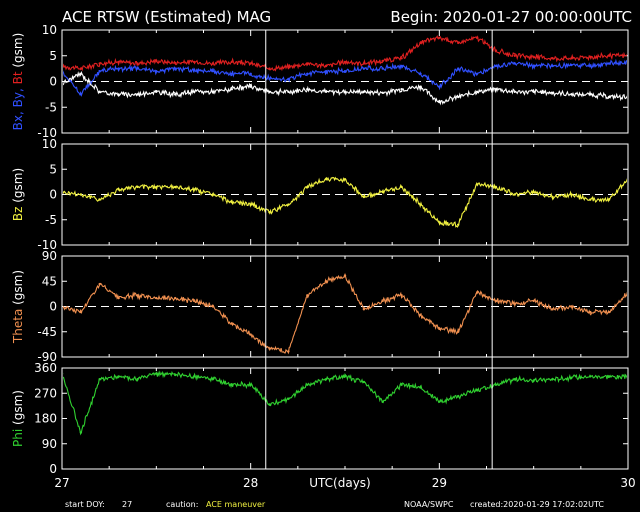 This screenshot has width=640, height=512. What do you see at coordinates (250, 483) in the screenshot?
I see `x-tick-label: 28` at bounding box center [250, 483].